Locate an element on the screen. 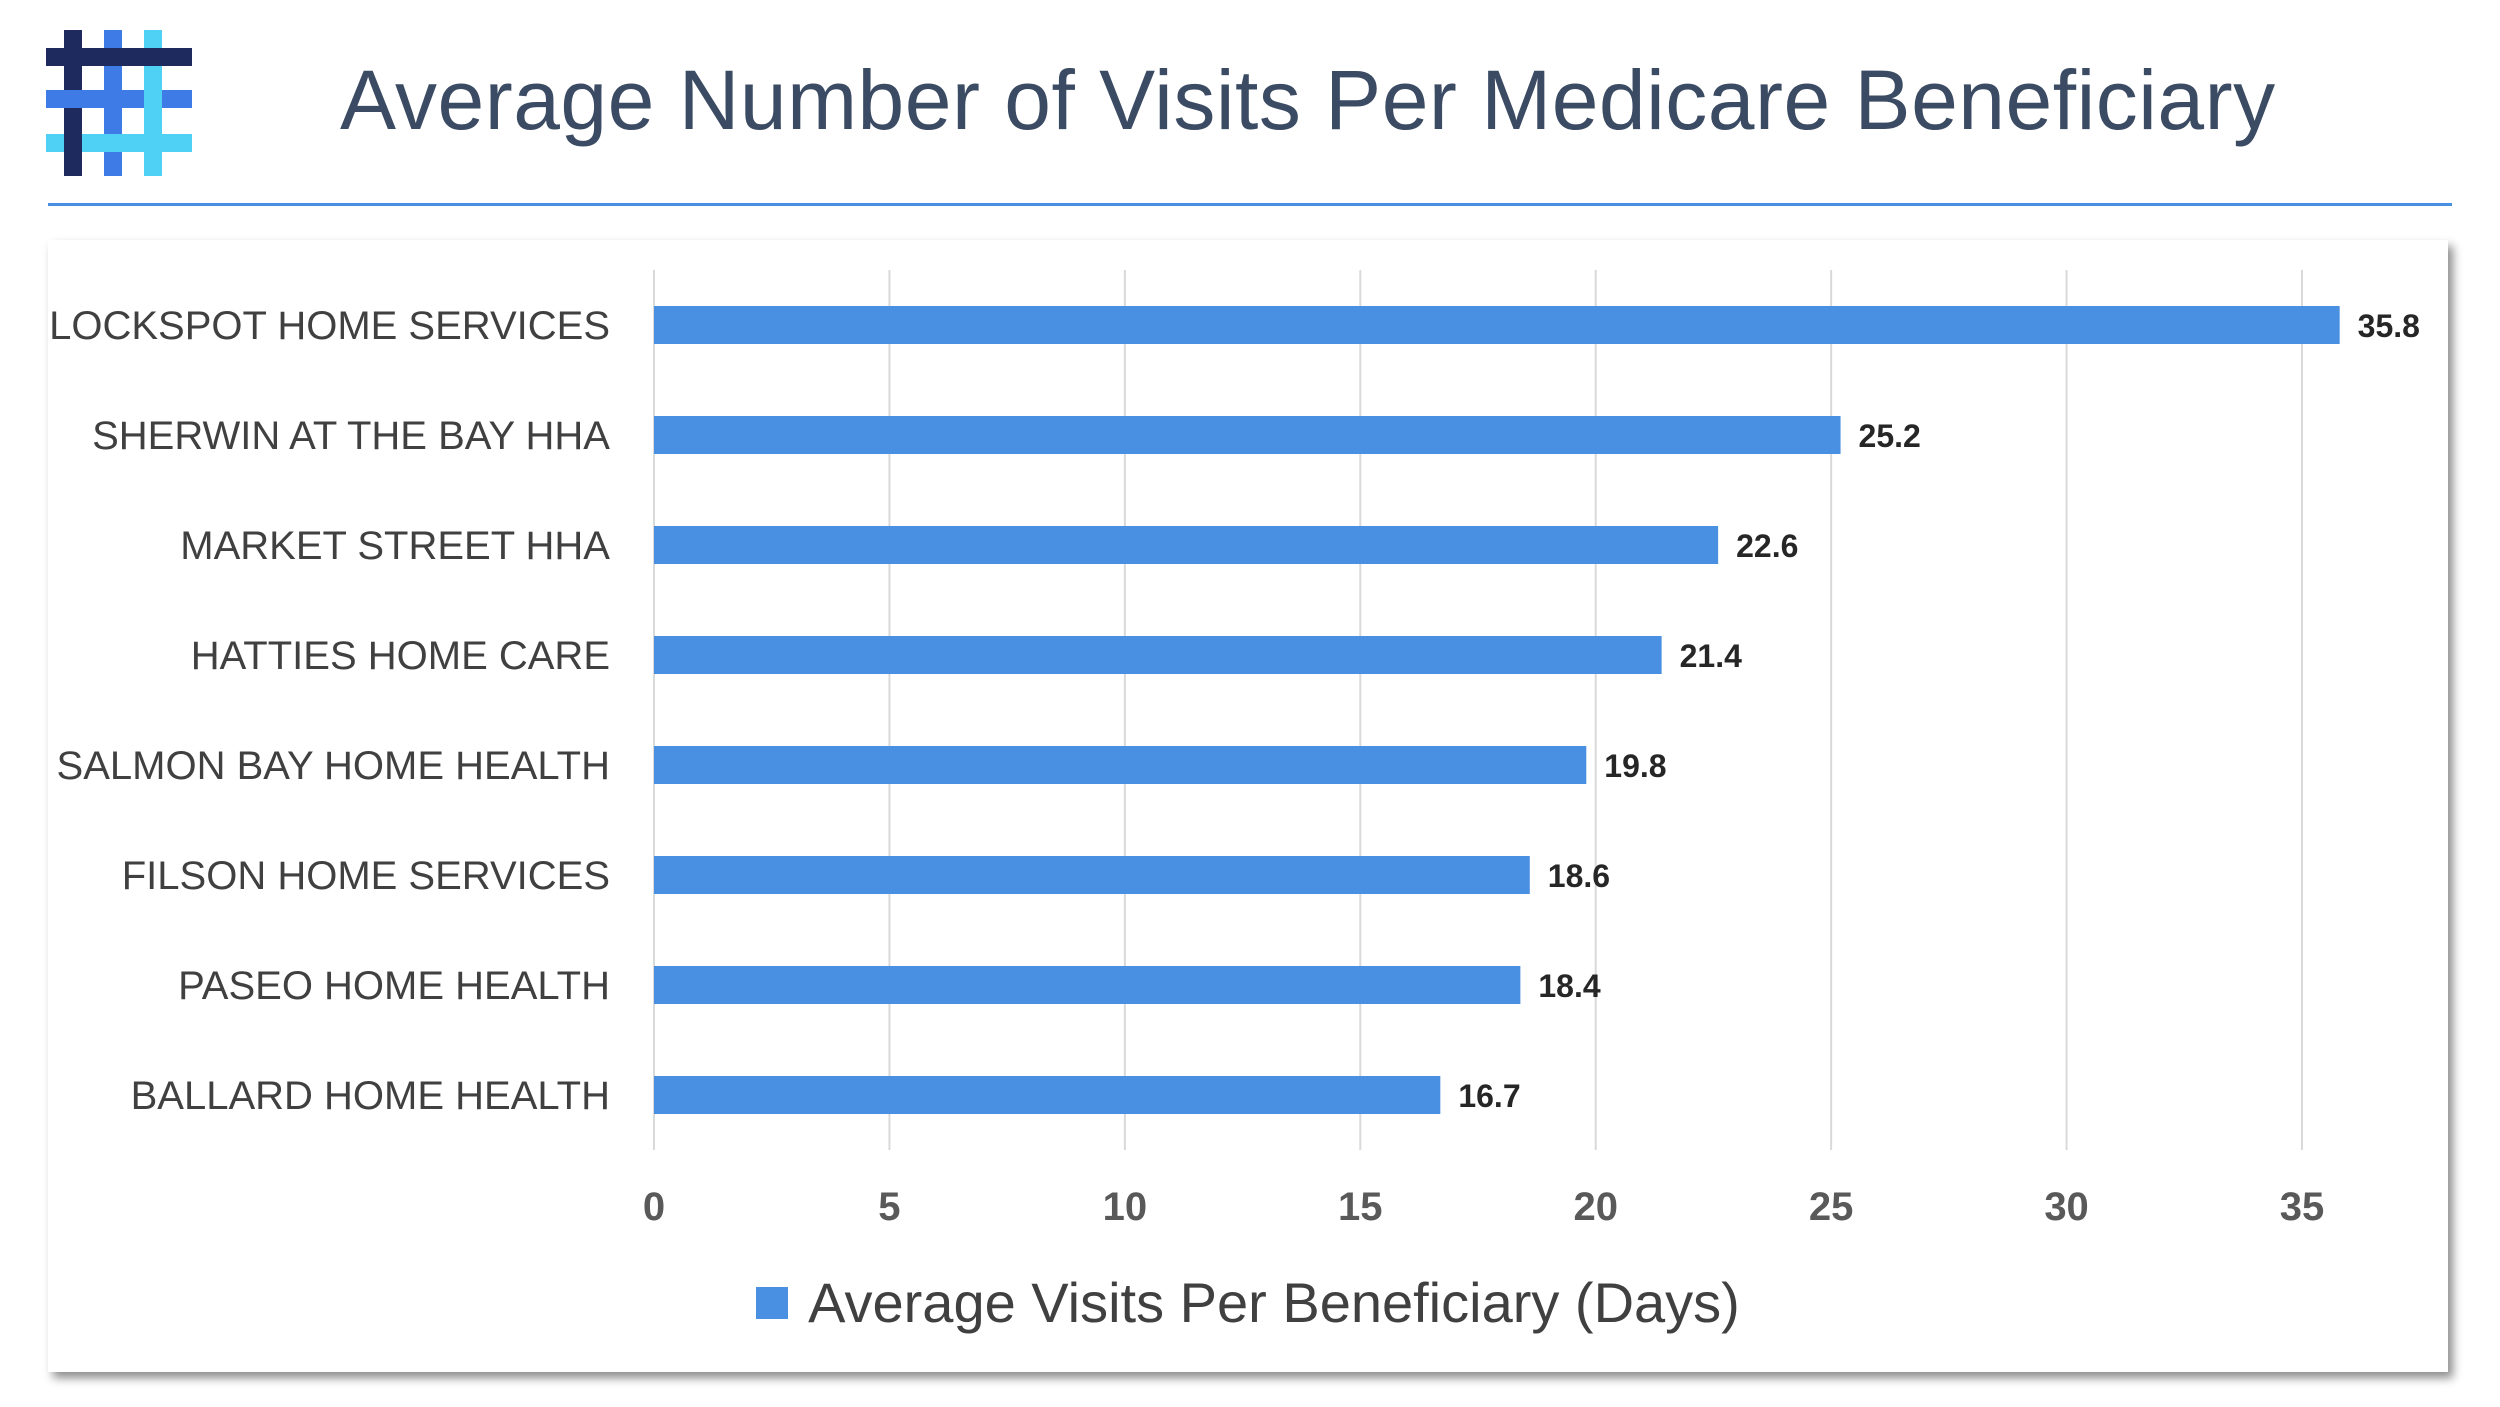  title-divider is located at coordinates (1250, 204).